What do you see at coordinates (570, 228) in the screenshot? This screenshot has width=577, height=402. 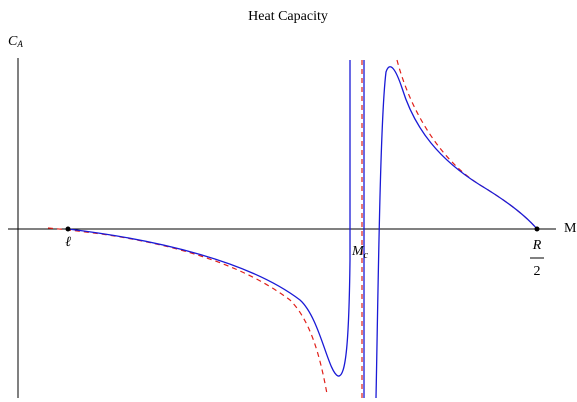 I see `x-axis-label: M` at bounding box center [570, 228].